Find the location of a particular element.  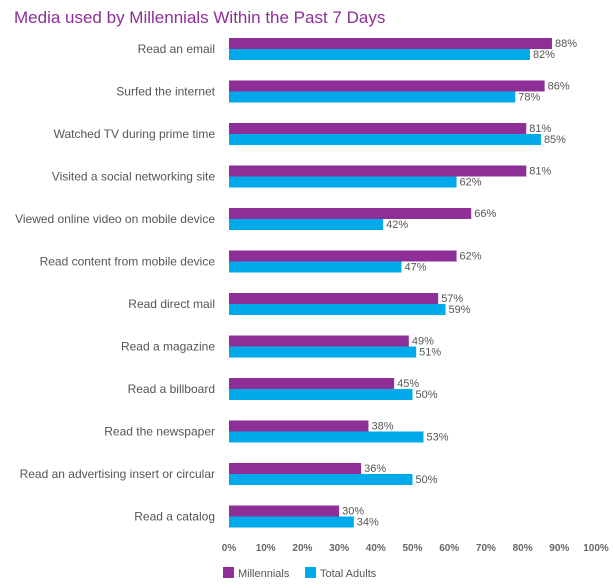

category-label: Visited a social networking site is located at coordinates (134, 177).